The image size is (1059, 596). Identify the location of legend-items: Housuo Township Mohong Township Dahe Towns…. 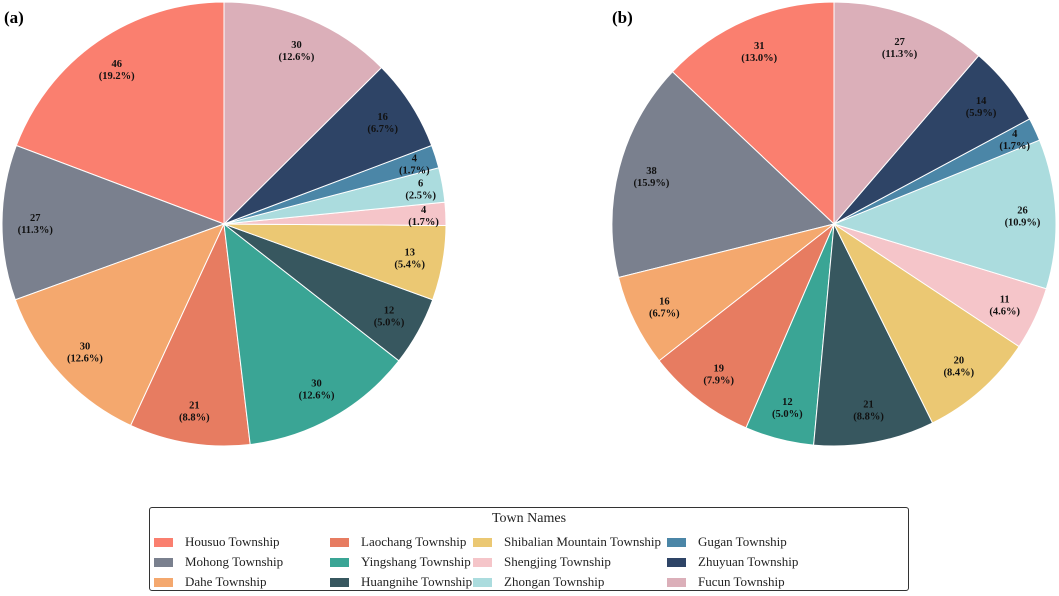
(510, 562).